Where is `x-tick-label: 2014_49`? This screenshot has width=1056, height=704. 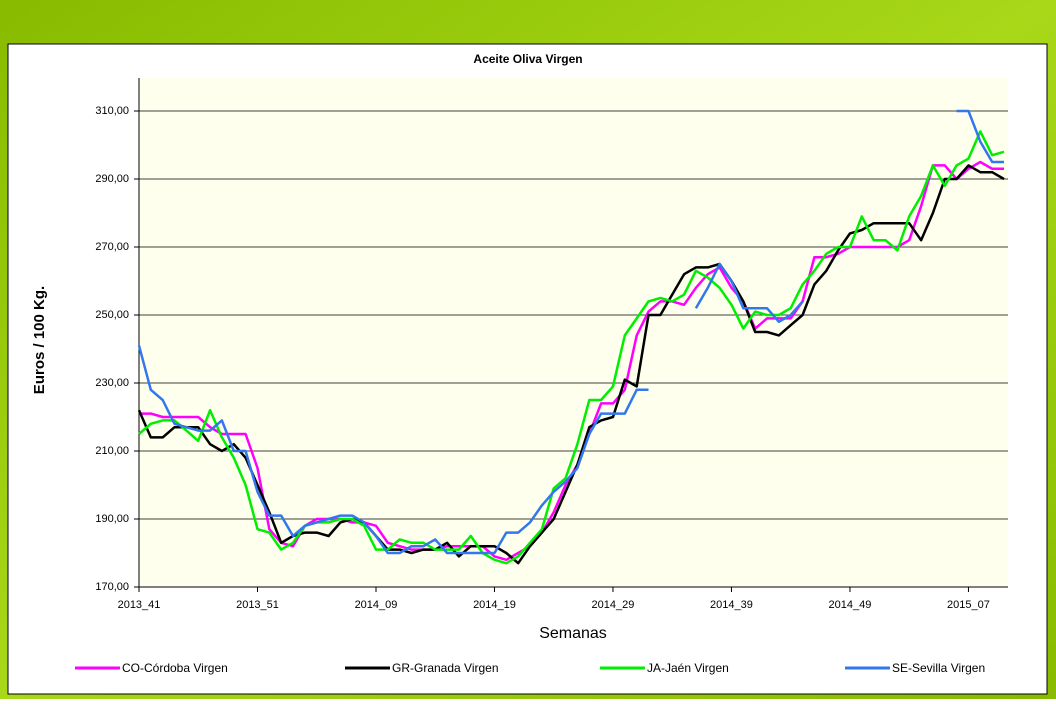
x-tick-label: 2014_49 is located at coordinates (850, 605).